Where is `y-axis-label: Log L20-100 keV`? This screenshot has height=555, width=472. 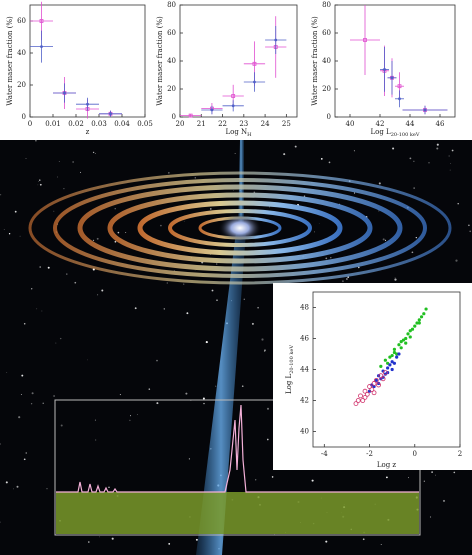 y-axis-label: Log L20-100 keV is located at coordinates (290, 369).